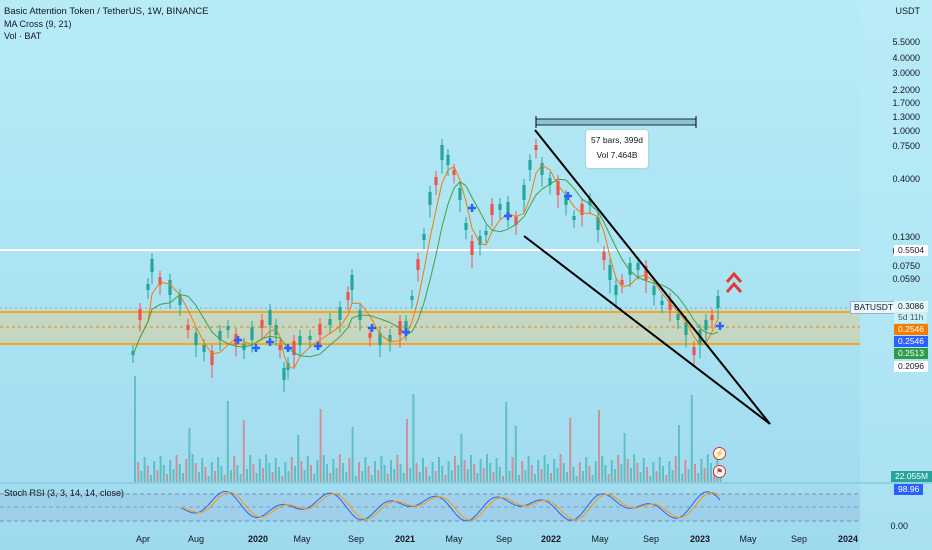 The height and width of the screenshot is (550, 932). Describe the element at coordinates (911, 329) in the screenshot. I see `orange-price-tag: 0.2546` at that location.